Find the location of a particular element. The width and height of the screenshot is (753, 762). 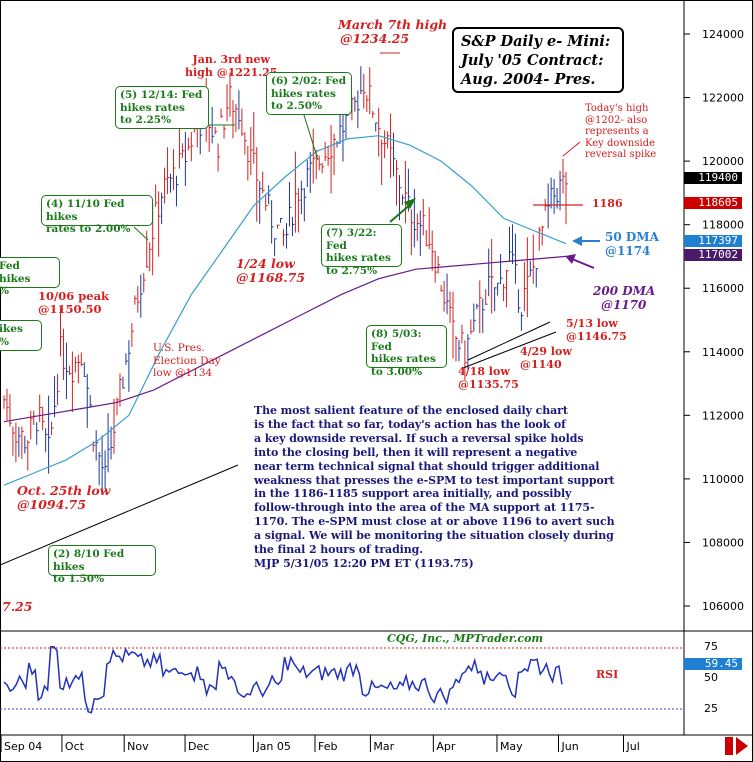

x-tick-label: Feb is located at coordinates (327, 746).